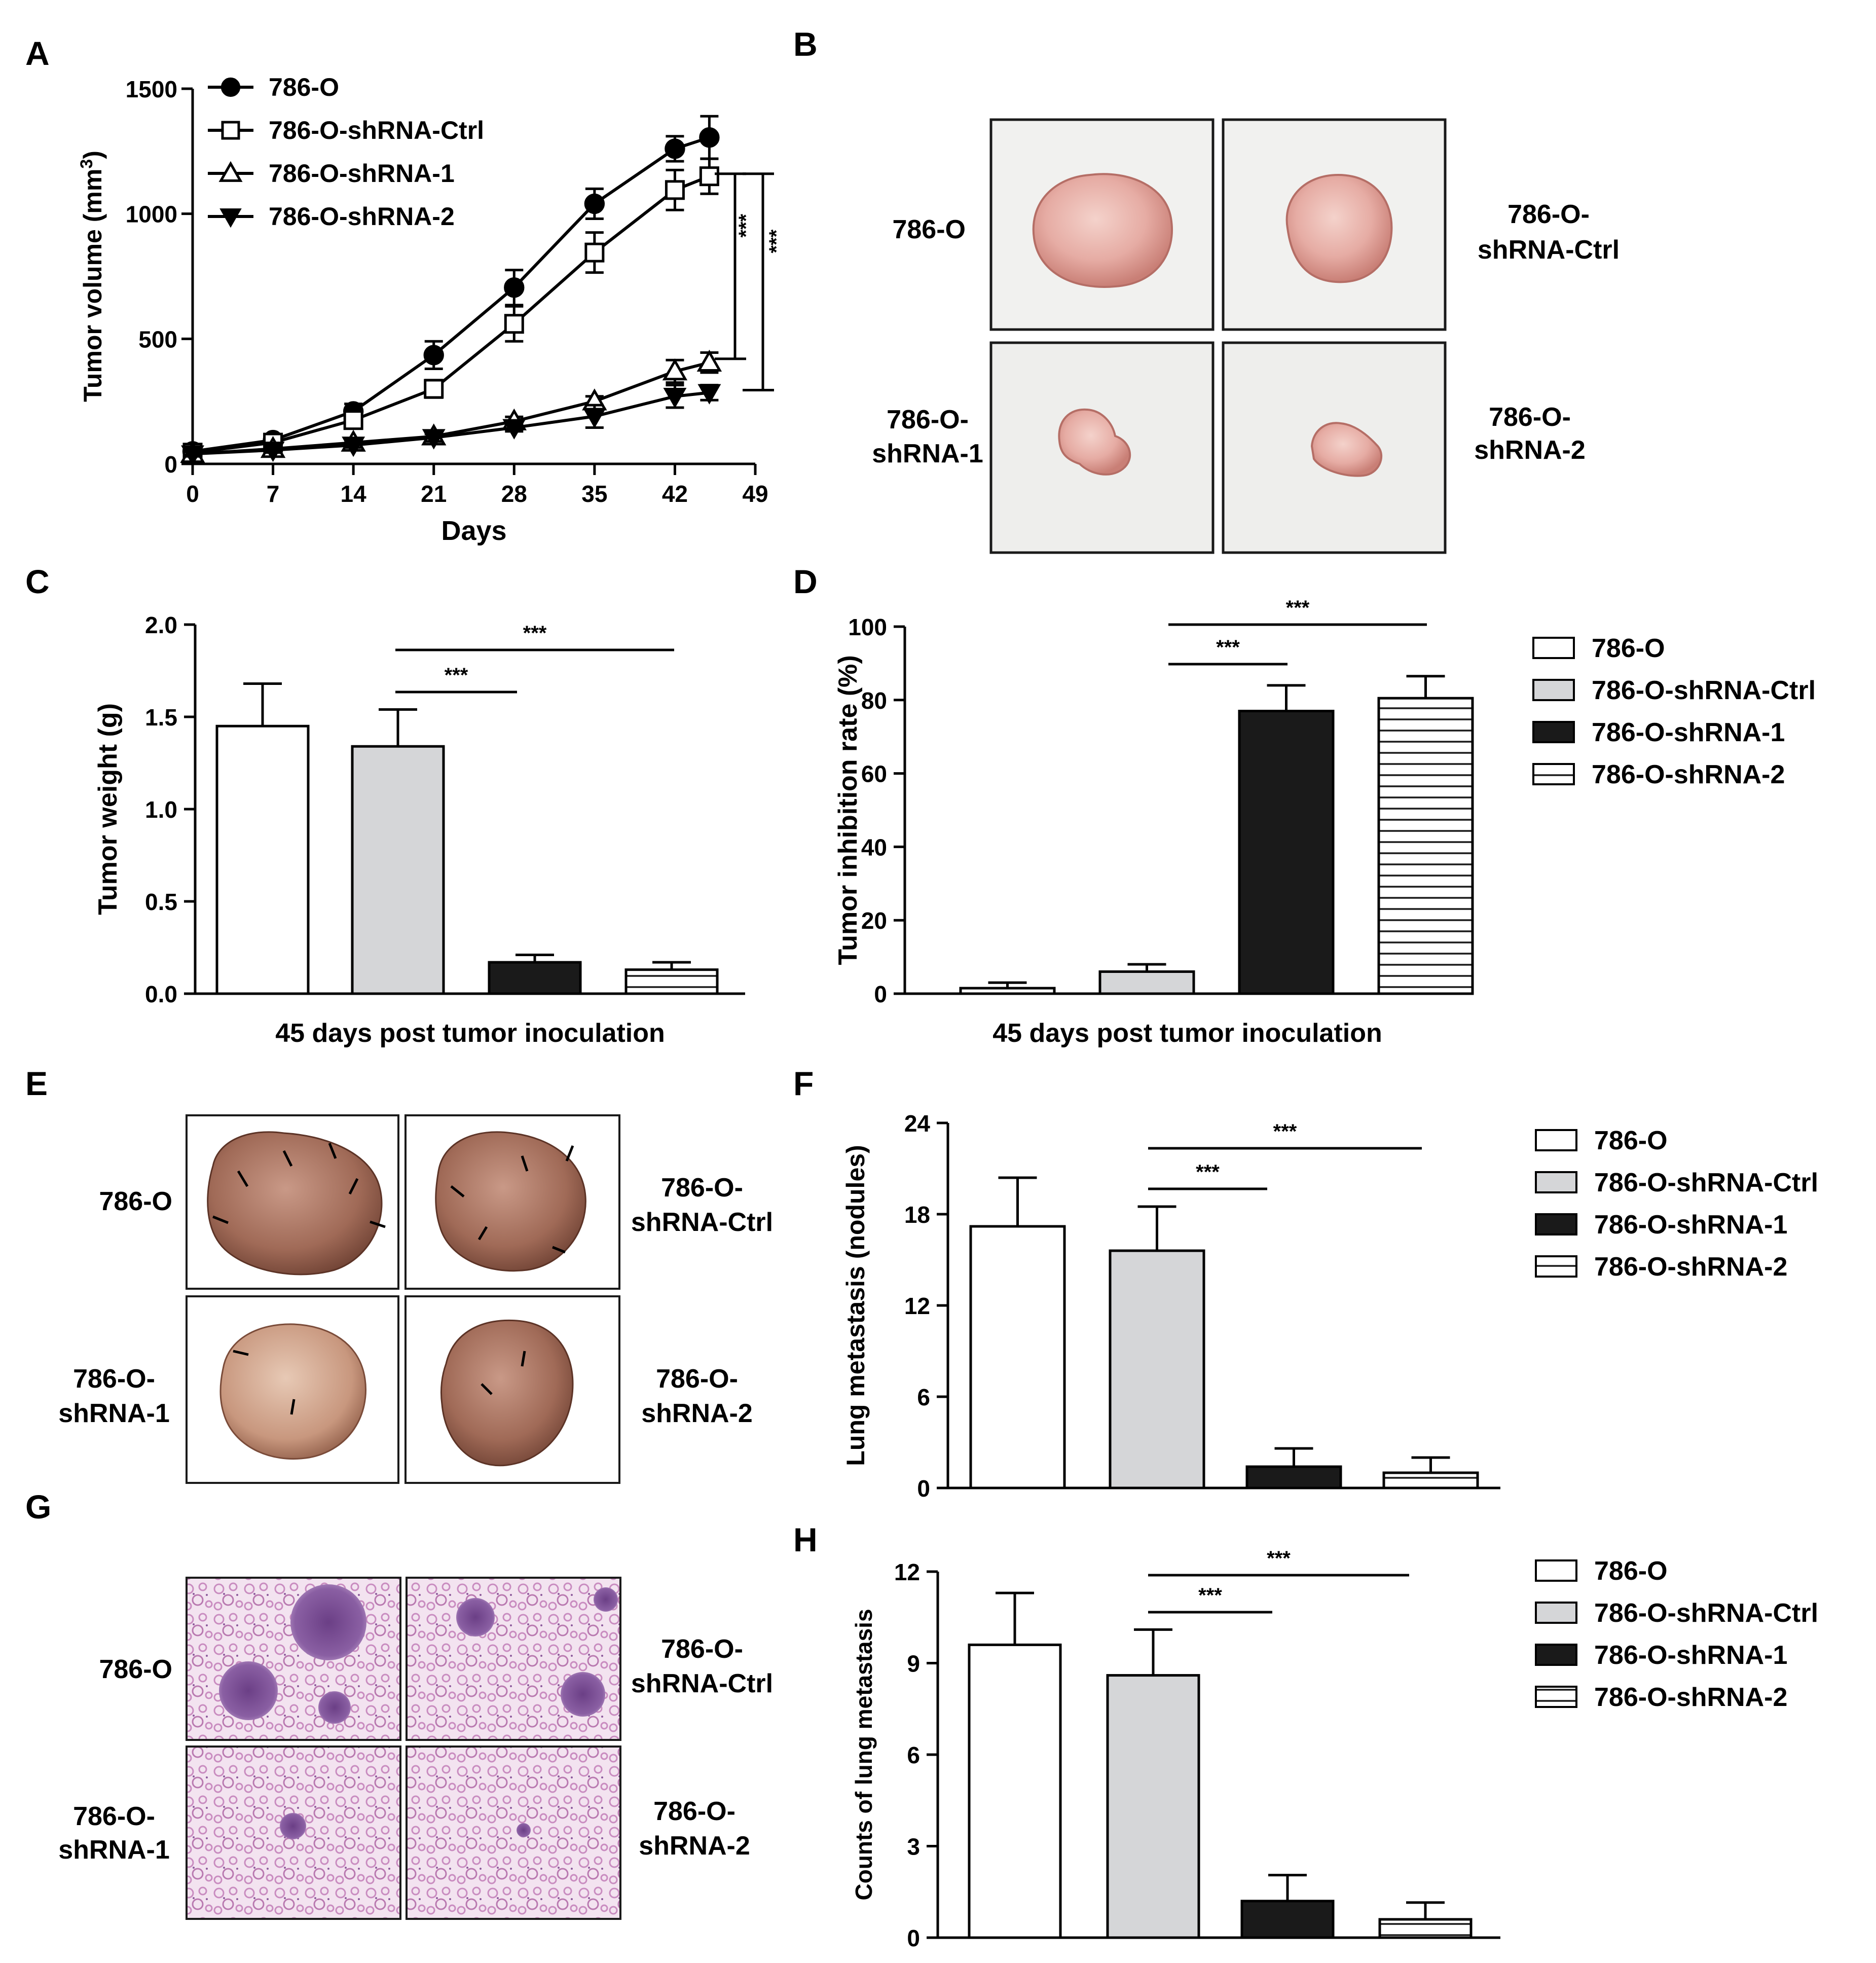 The width and height of the screenshot is (1876, 1963). I want to click on caption-b-bl-1: 786-O-, so click(928, 419).